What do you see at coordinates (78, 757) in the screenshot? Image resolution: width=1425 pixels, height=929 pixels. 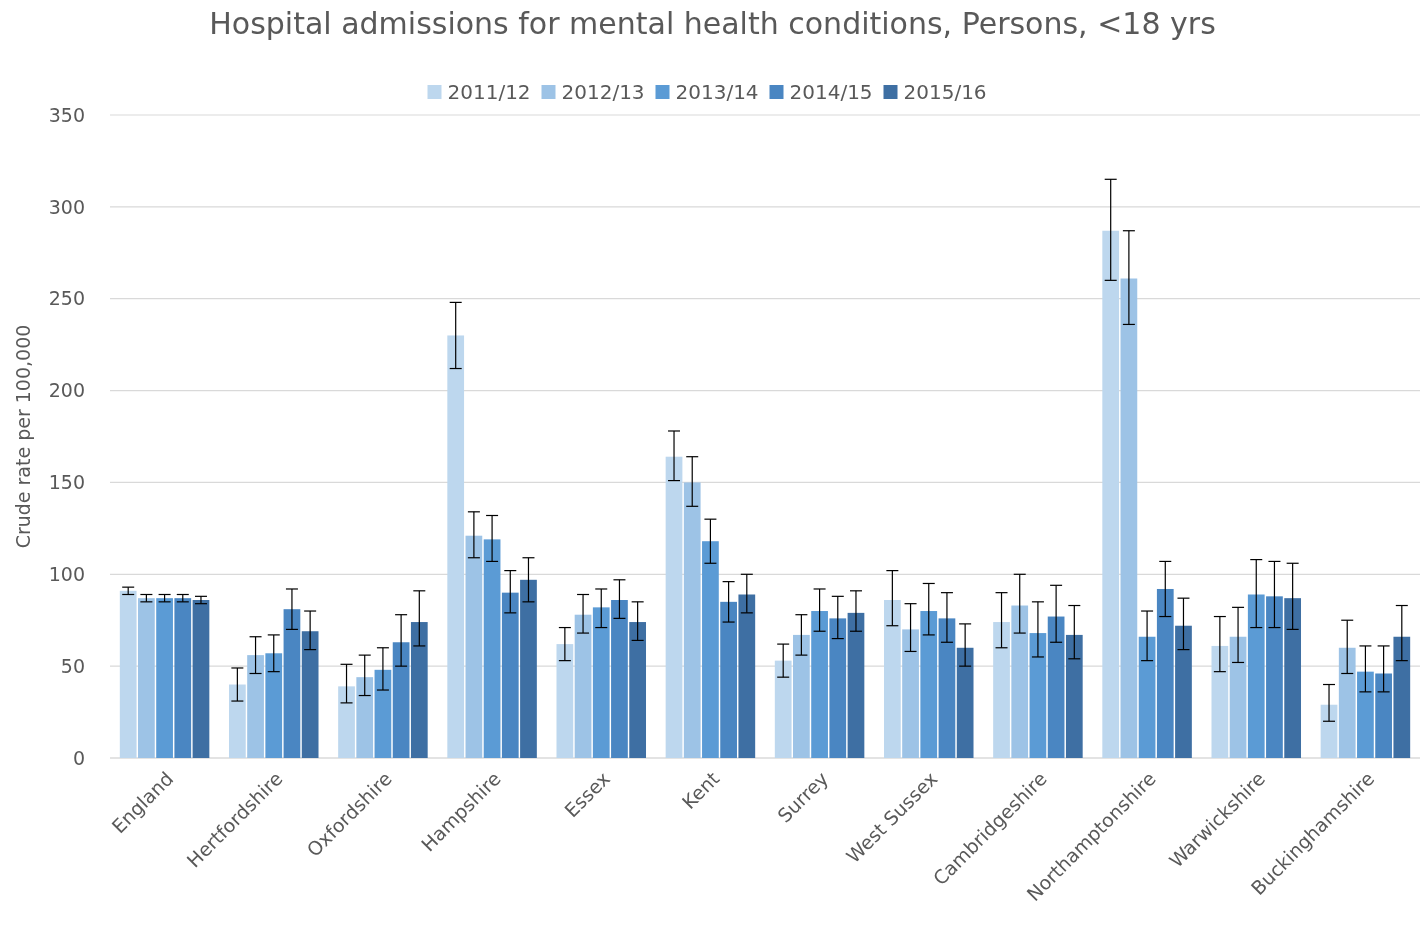 I see `y-tick-label: 0` at bounding box center [78, 757].